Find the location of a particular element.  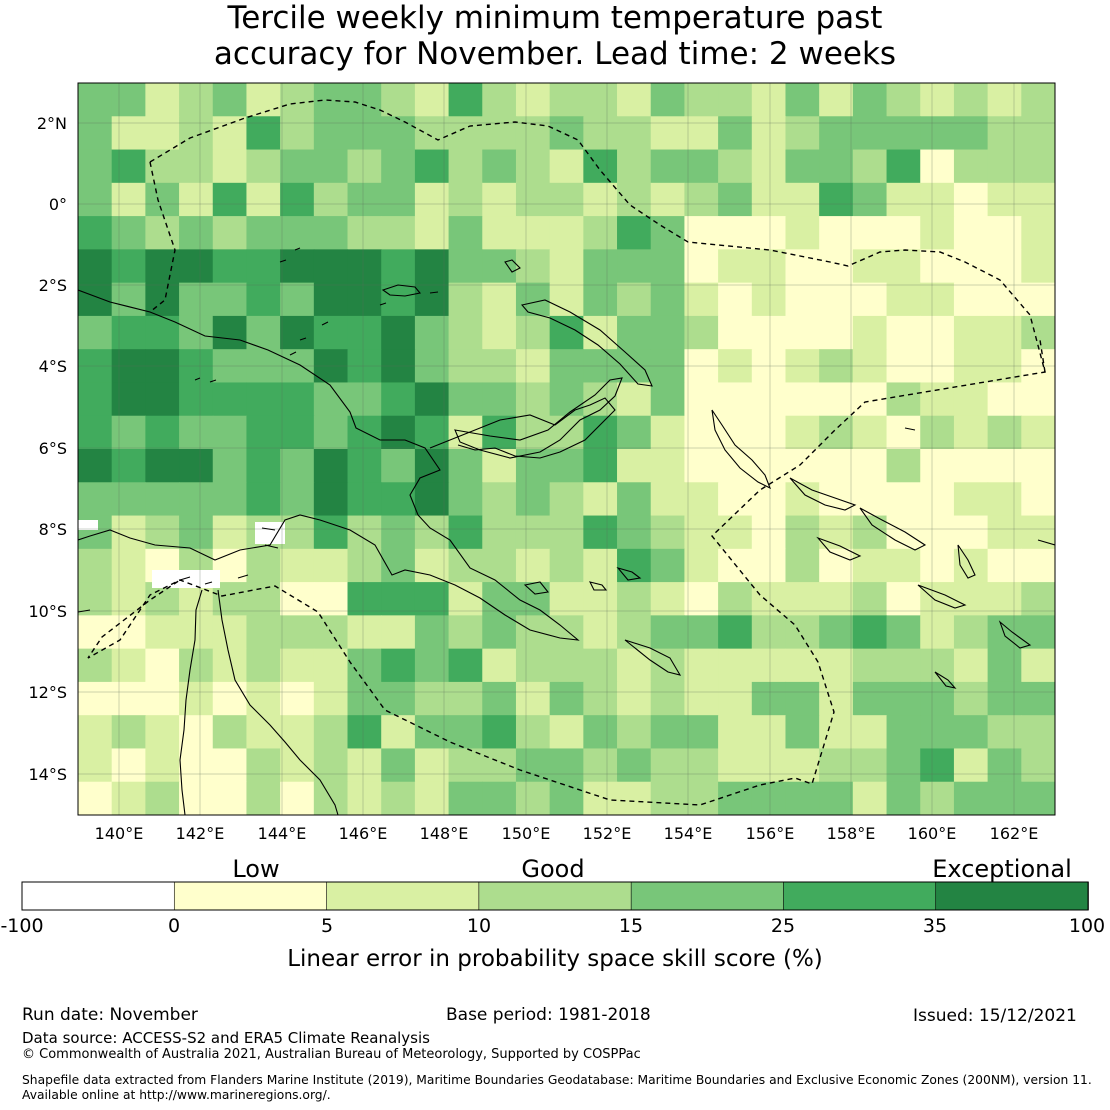

lat-label: 10°S is located at coordinates (47, 611).